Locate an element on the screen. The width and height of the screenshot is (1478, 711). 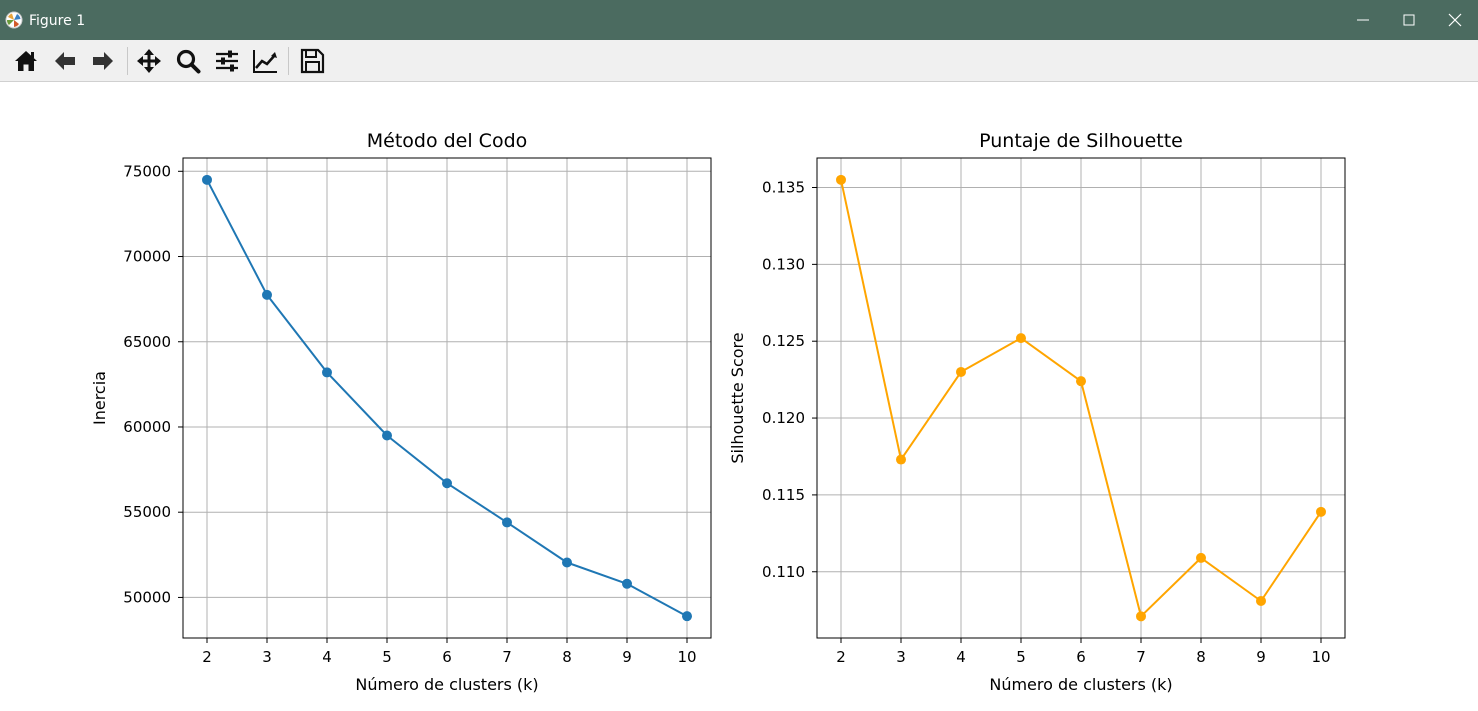
zoom-button is located at coordinates (188, 61).